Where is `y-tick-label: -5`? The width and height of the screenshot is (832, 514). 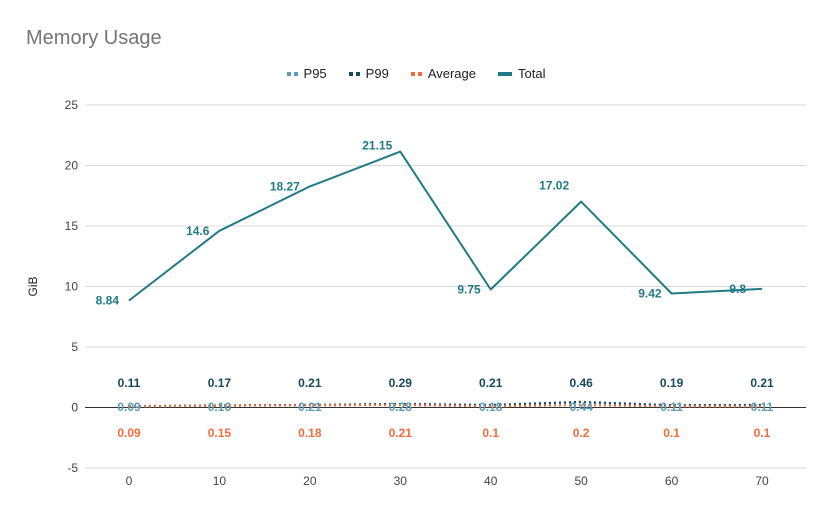 y-tick-label: -5 is located at coordinates (72, 468).